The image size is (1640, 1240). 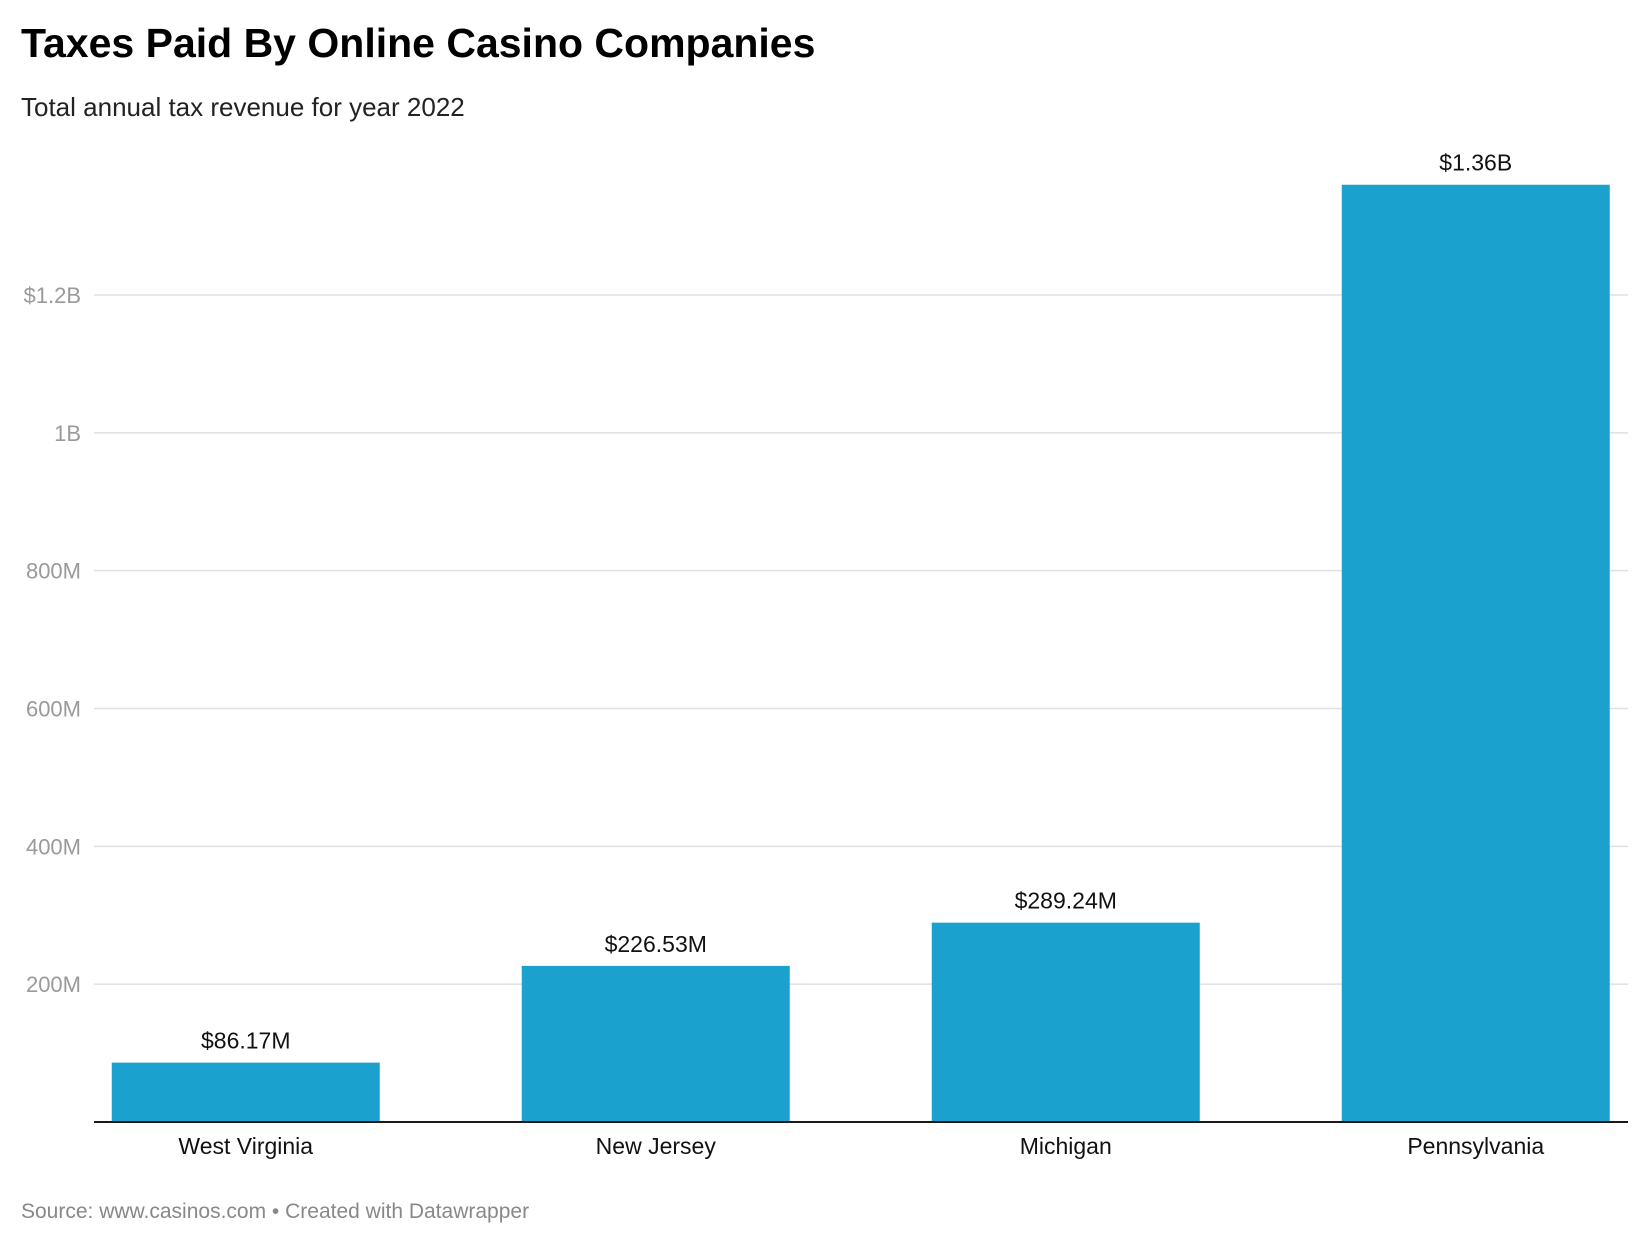 I want to click on x-tick-label: Michigan, so click(x=1066, y=1146).